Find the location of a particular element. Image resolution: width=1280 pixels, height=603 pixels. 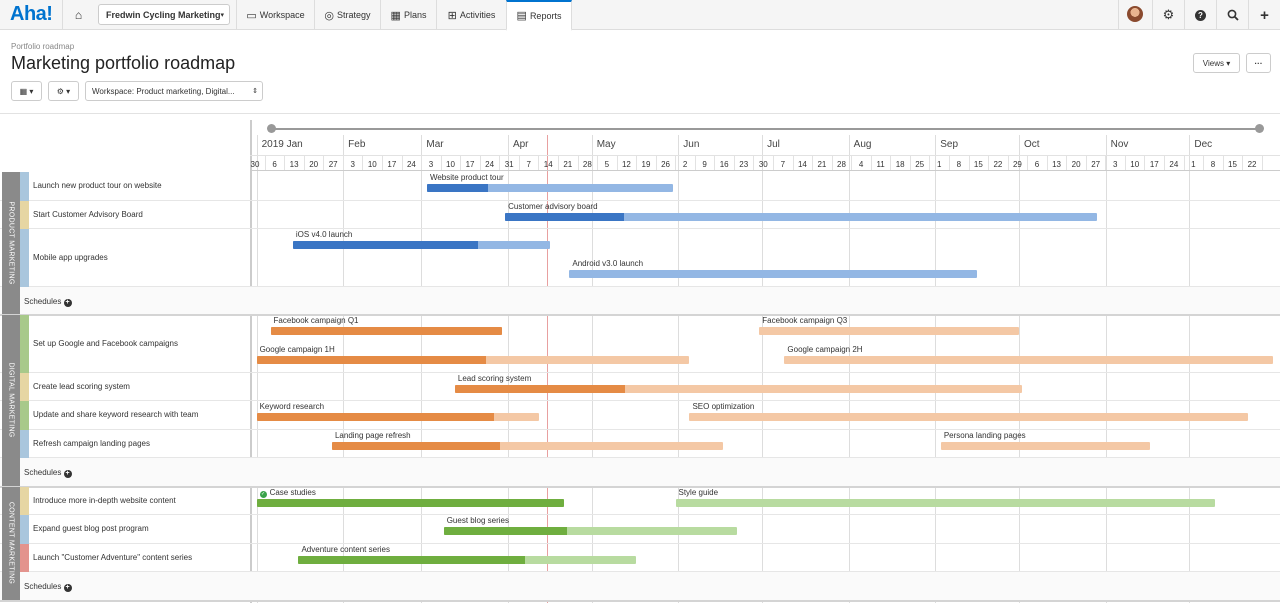

month-label: Apr is located at coordinates (520, 144).